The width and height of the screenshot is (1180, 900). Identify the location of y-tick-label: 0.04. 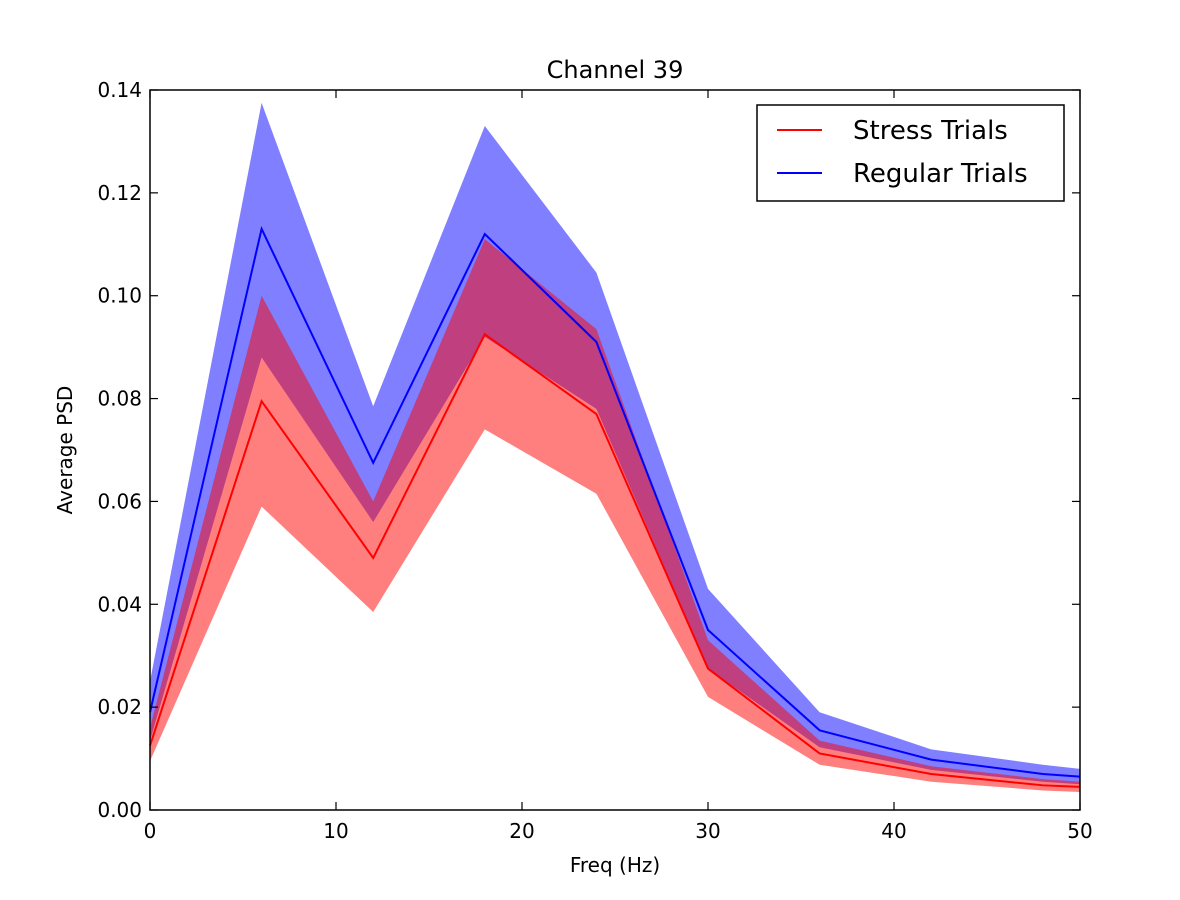
(119, 604).